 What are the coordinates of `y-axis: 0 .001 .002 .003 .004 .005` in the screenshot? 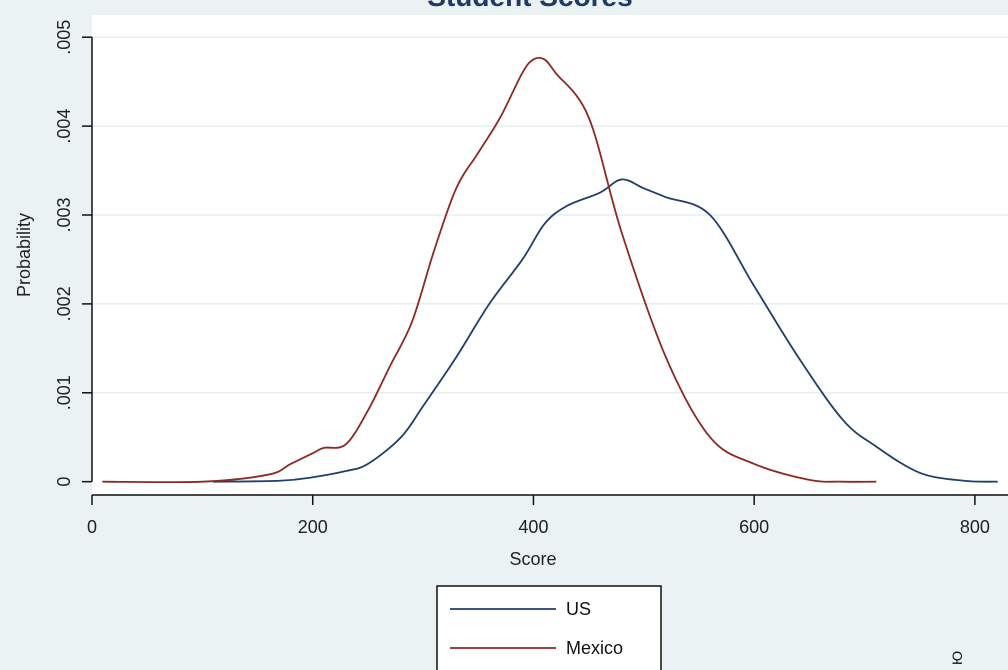 It's located at (73, 253).